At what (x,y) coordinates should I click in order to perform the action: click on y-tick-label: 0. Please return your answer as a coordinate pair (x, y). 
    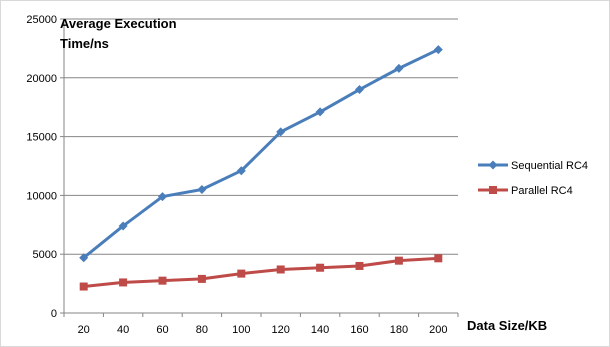
    Looking at the image, I should click on (54, 314).